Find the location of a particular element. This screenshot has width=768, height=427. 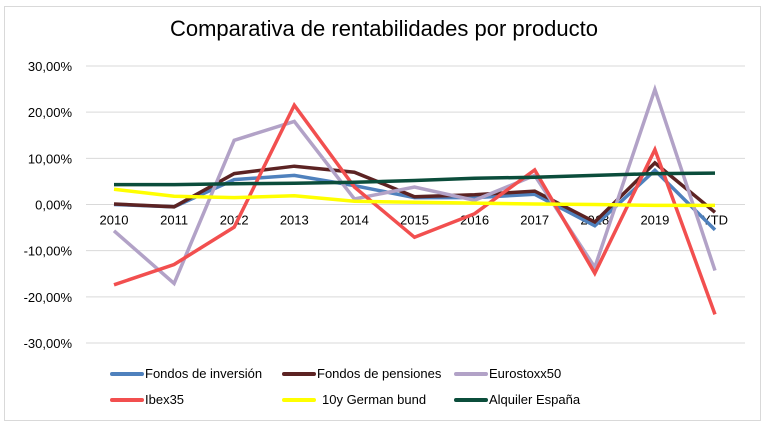

series-line-alquiler-espana is located at coordinates (415, 179).